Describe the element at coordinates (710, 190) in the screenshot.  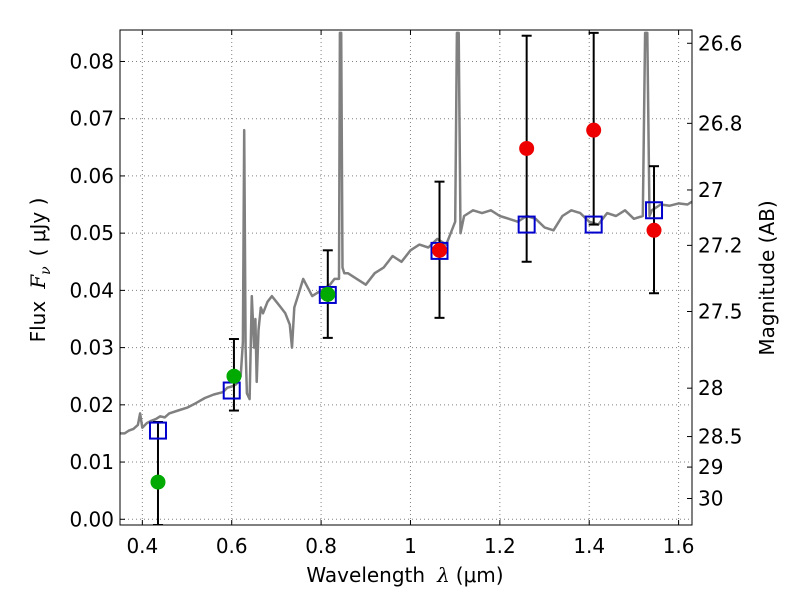
I see `mag-tick-label: 27` at that location.